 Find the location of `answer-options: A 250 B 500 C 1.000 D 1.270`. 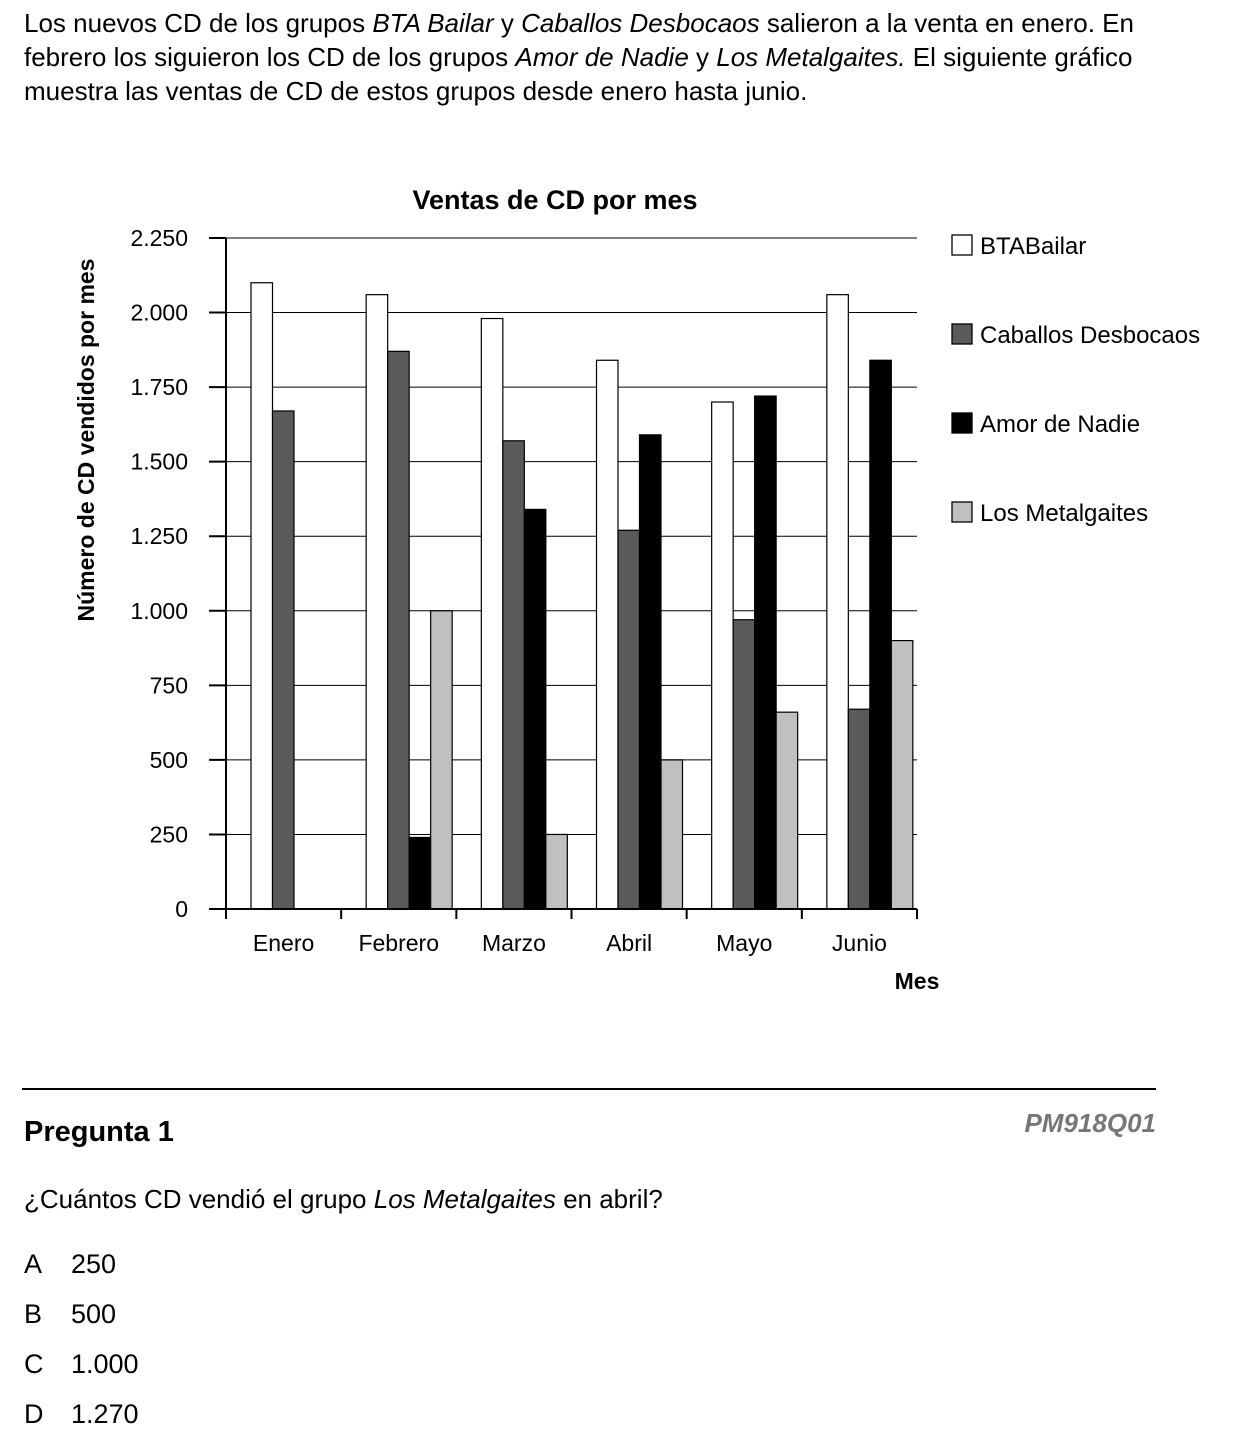

answer-options: A 250 B 500 C 1.000 D 1.270 is located at coordinates (81, 1346).